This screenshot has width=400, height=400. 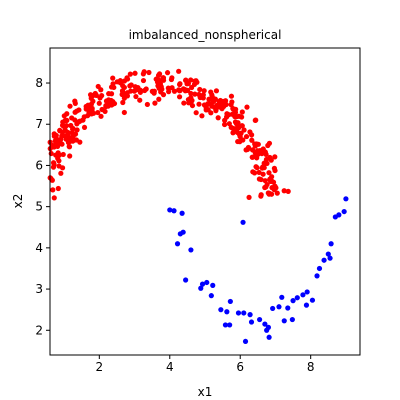 What do you see at coordinates (39, 248) in the screenshot?
I see `y-tick-label: 4` at bounding box center [39, 248].